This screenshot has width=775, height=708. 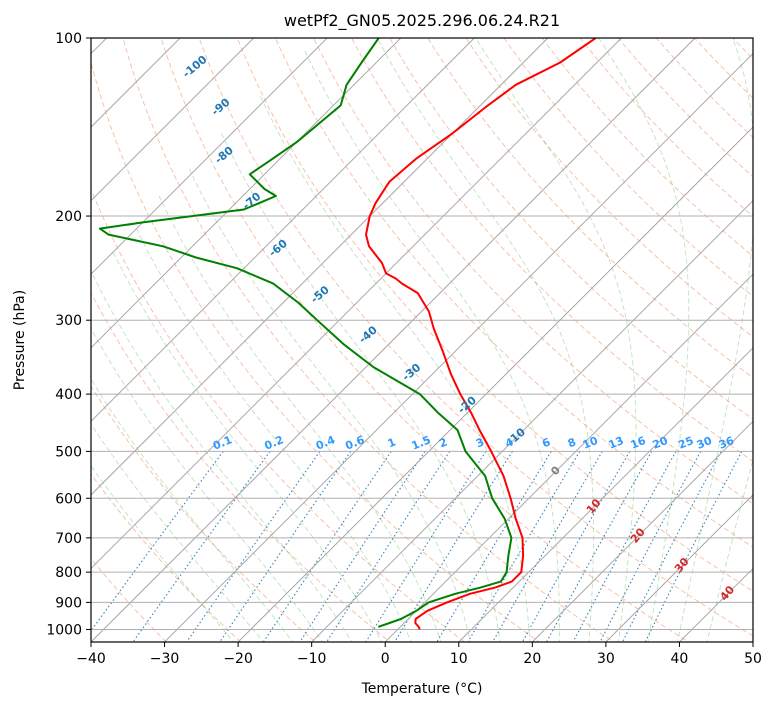 What do you see at coordinates (422, 689) in the screenshot?
I see `x-axis-label: Temperature (°C)` at bounding box center [422, 689].